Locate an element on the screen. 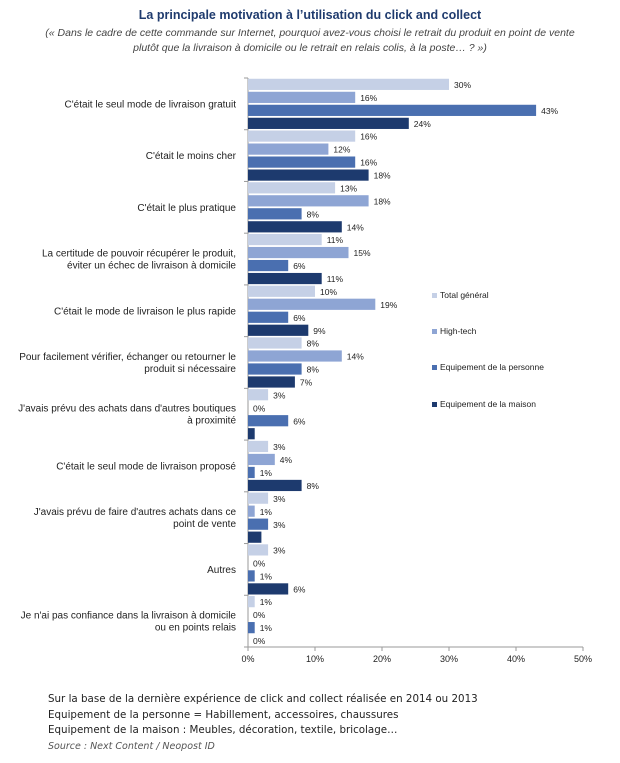  data-label: 4% is located at coordinates (286, 460).